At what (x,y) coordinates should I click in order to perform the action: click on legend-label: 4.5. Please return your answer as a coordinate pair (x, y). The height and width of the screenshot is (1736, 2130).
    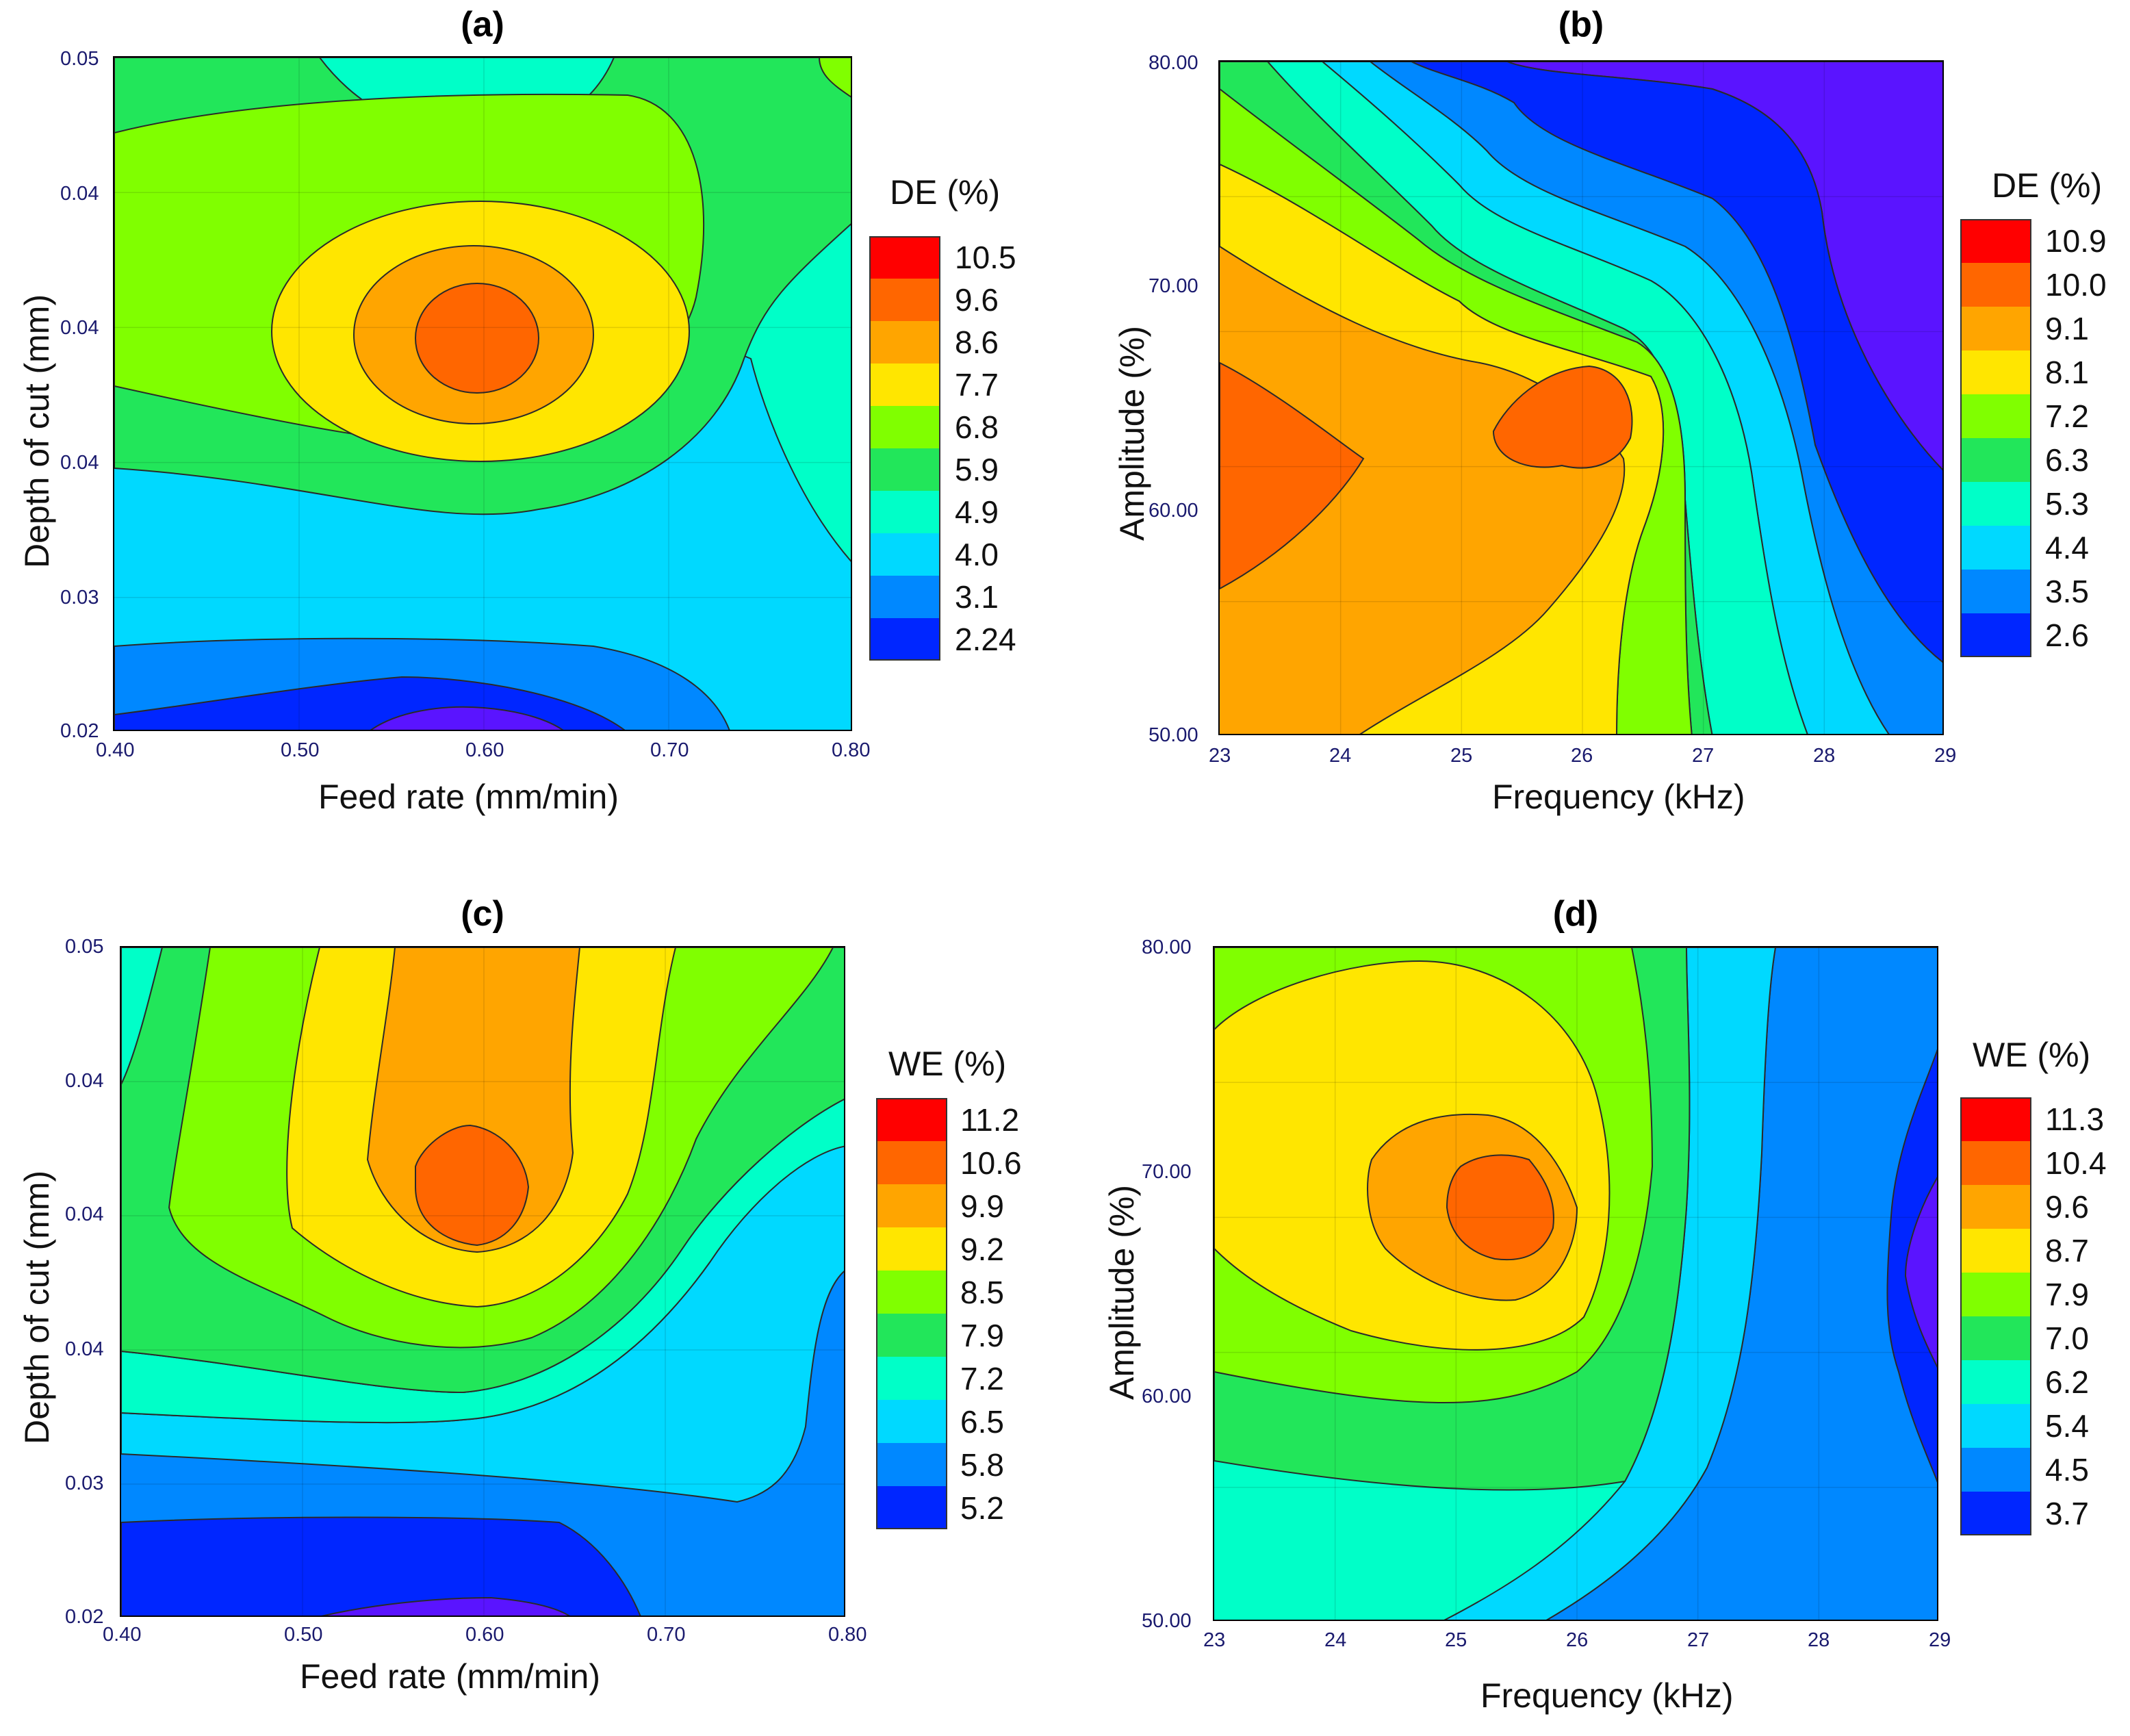
    Looking at the image, I should click on (2067, 1470).